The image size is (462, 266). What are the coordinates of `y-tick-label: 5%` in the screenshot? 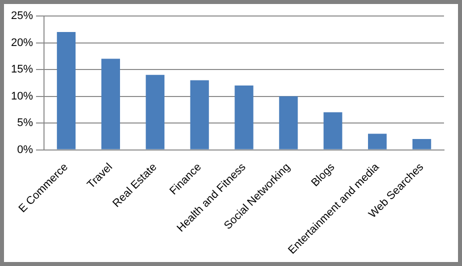 It's located at (25, 123).